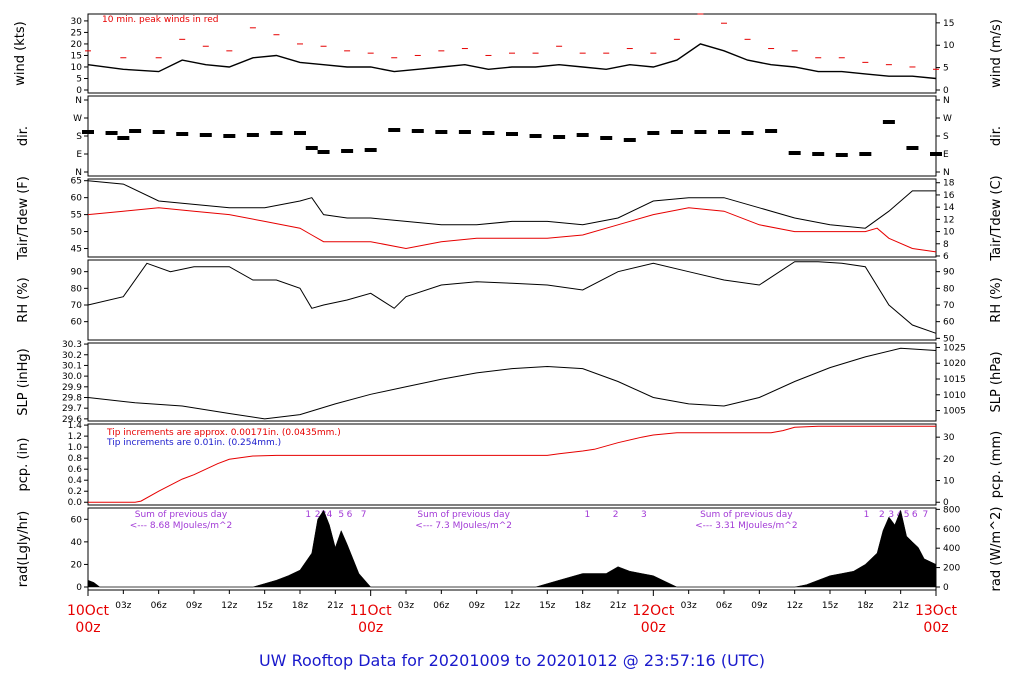  Describe the element at coordinates (954, 348) in the screenshot. I see `slp-ytick-right-label: 1025` at that location.